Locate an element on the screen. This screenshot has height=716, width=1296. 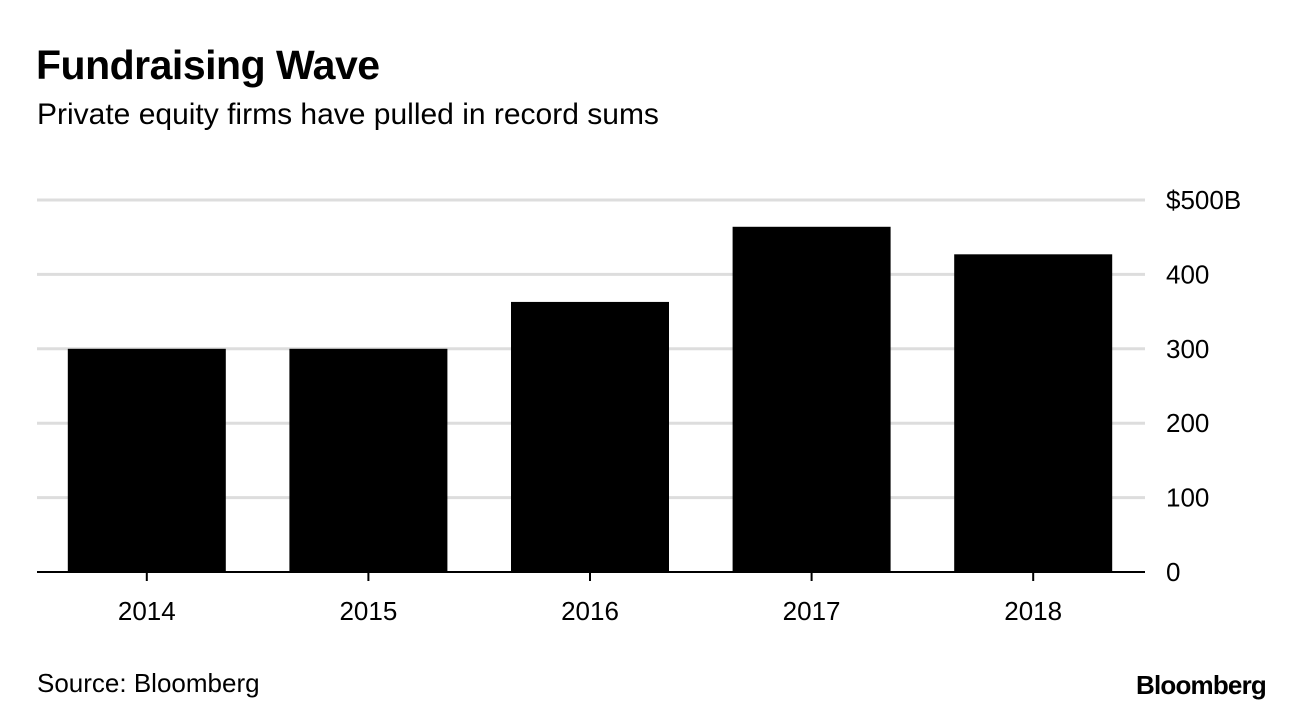
x-tick-label: 2018 is located at coordinates (1033, 611).